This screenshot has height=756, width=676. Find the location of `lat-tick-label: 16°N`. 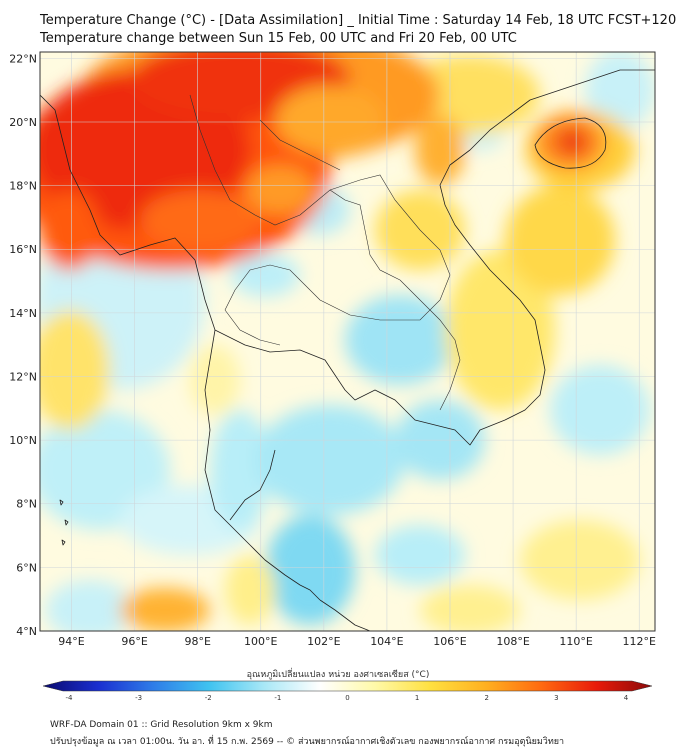

lat-tick-label: 16°N is located at coordinates (23, 249).